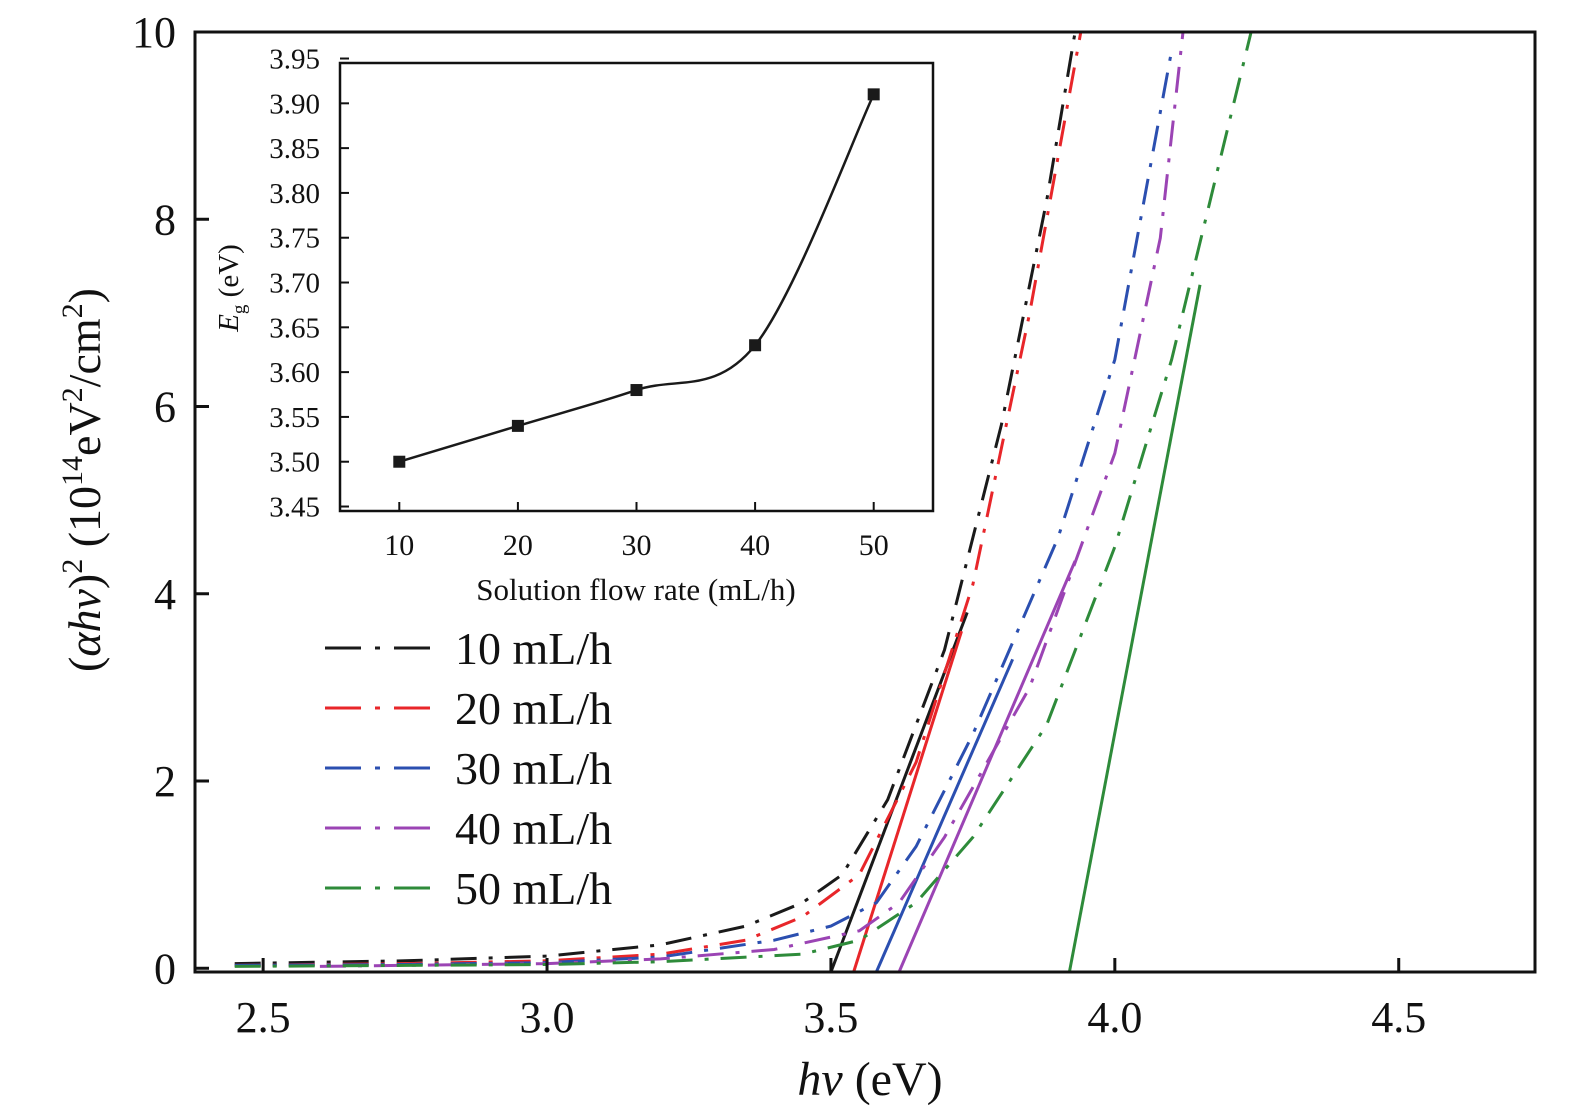  What do you see at coordinates (165, 407) in the screenshot?
I see `y-tick-label: 6` at bounding box center [165, 407].